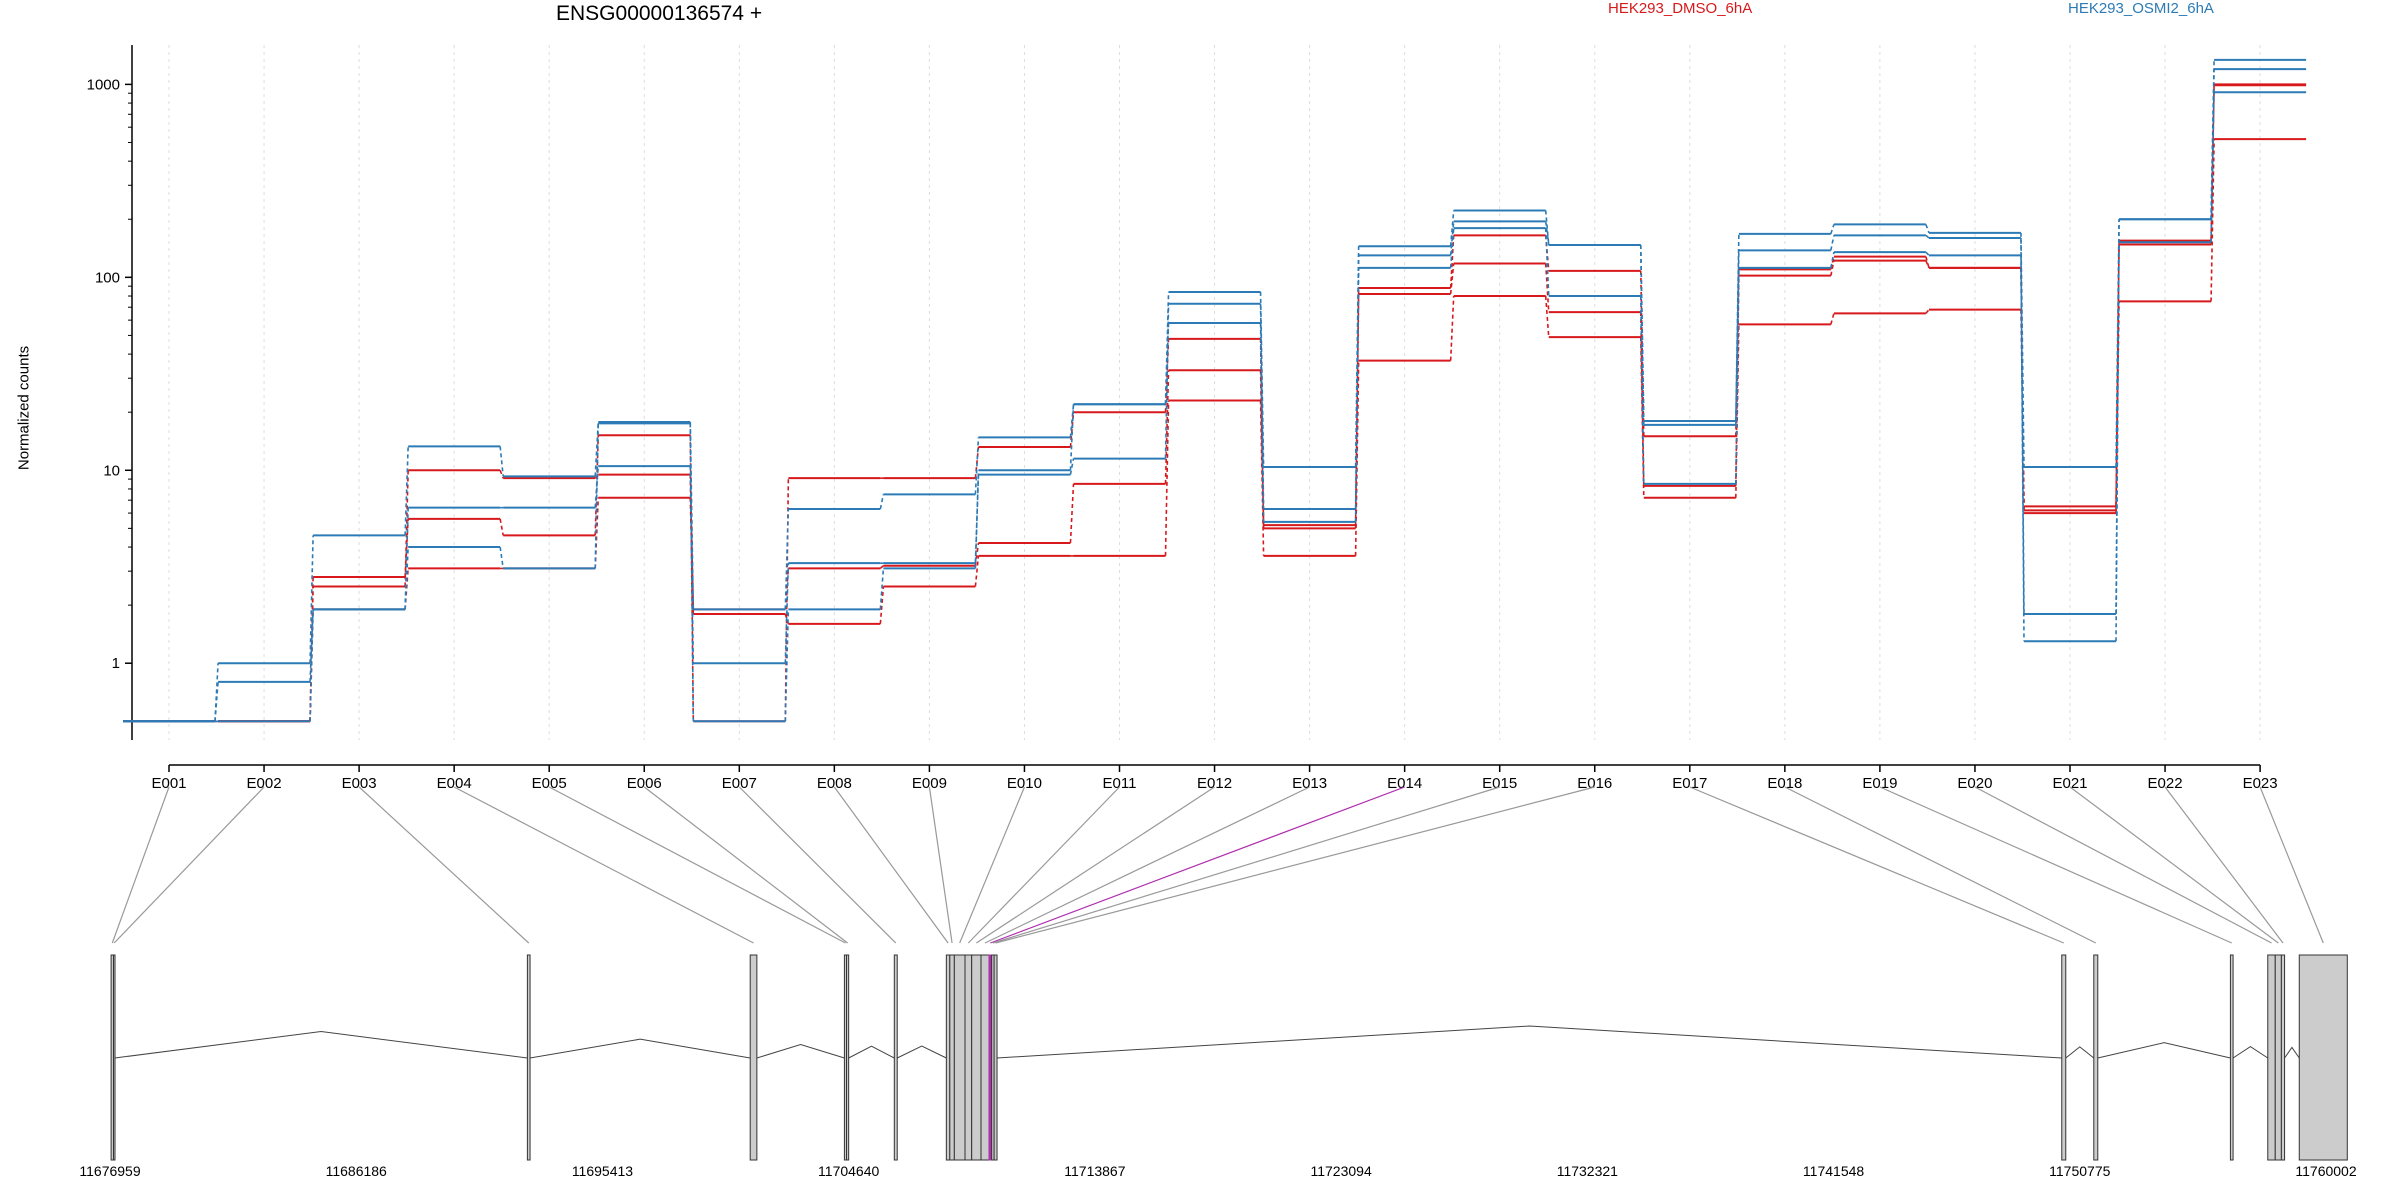 The width and height of the screenshot is (2400, 1200). What do you see at coordinates (1737, 337) in the screenshot?
I see `series-4-link-E017` at bounding box center [1737, 337].